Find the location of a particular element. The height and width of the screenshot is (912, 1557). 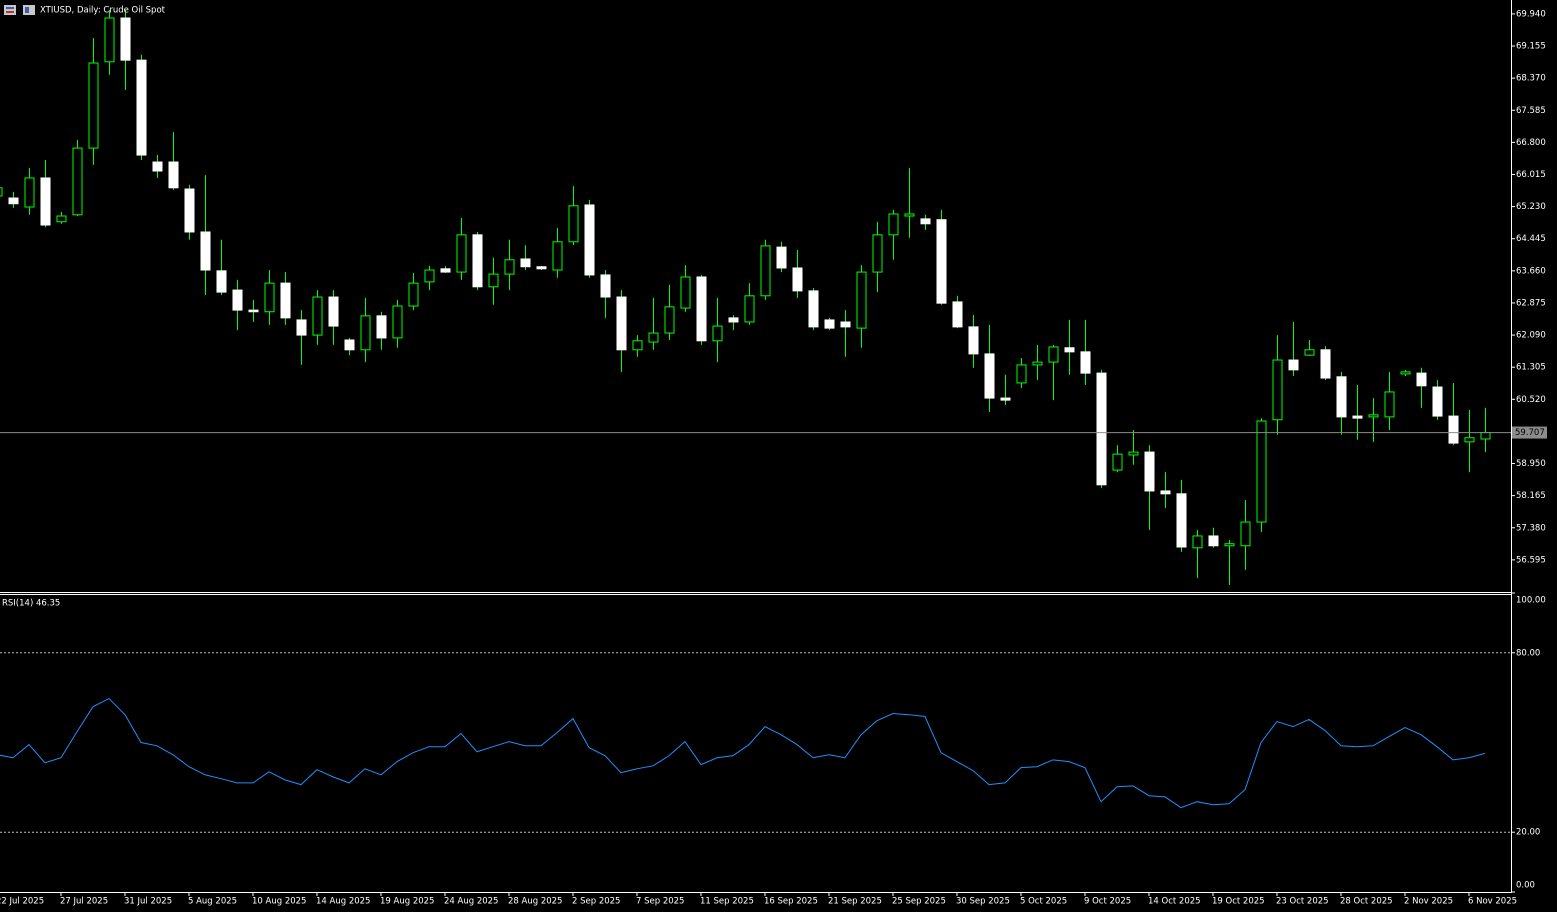

x-tick-label: 2 Nov 2025 is located at coordinates (1428, 902).